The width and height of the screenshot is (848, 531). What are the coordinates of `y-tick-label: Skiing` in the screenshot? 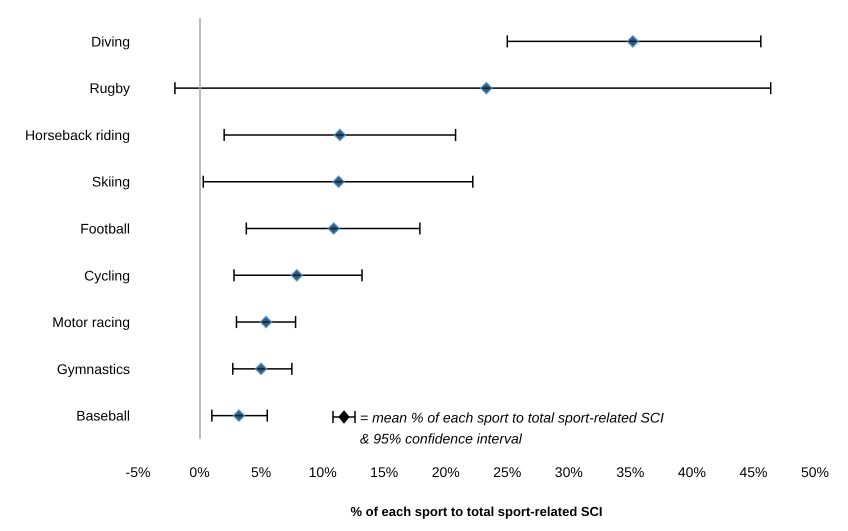 It's located at (111, 182).